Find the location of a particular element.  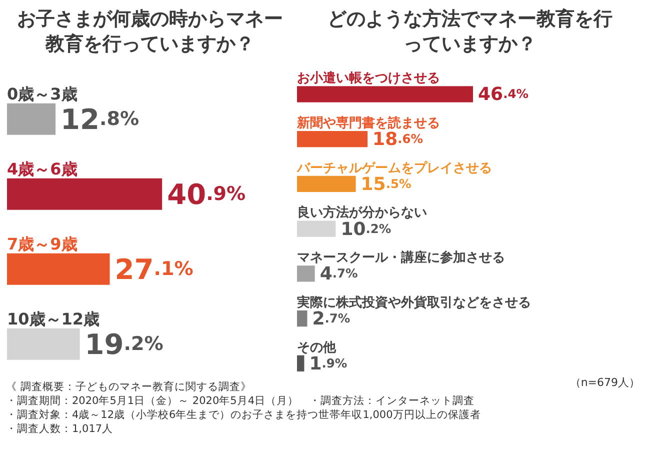

text: （n=679人） is located at coordinates (605, 382).